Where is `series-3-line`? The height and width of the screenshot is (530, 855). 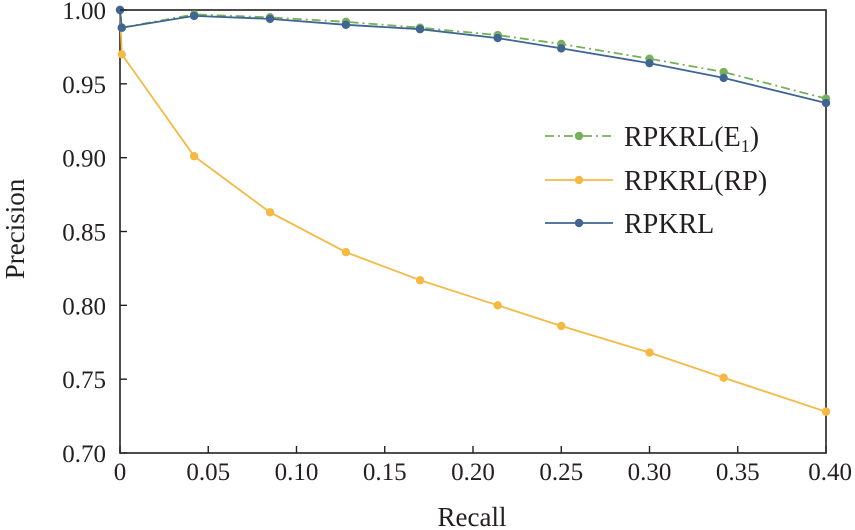
series-3-line is located at coordinates (473, 56).